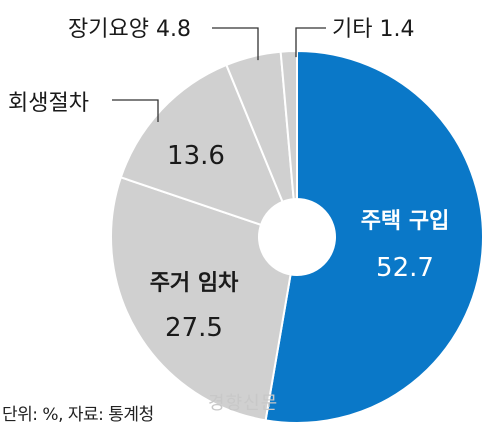  What do you see at coordinates (405, 268) in the screenshot?
I see `slice-value-housing-purchase: 52.7` at bounding box center [405, 268].